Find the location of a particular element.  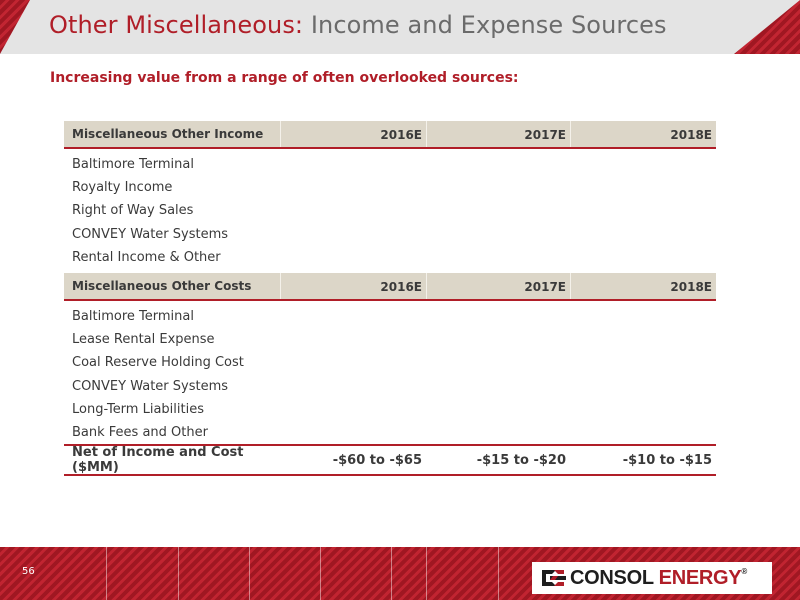

consol-logo-icon is located at coordinates (554, 578).